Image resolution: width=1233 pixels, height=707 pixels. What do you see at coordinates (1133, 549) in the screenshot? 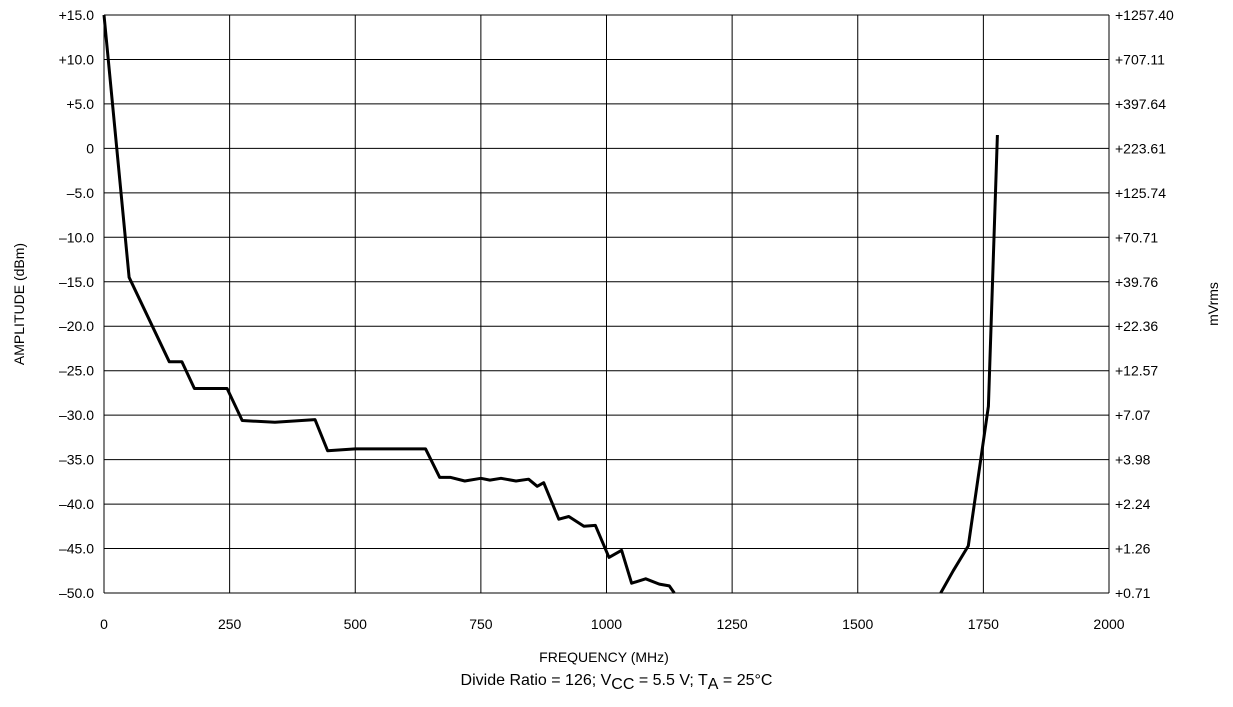
I see `y2-tick-label: +1.26` at bounding box center [1133, 549].